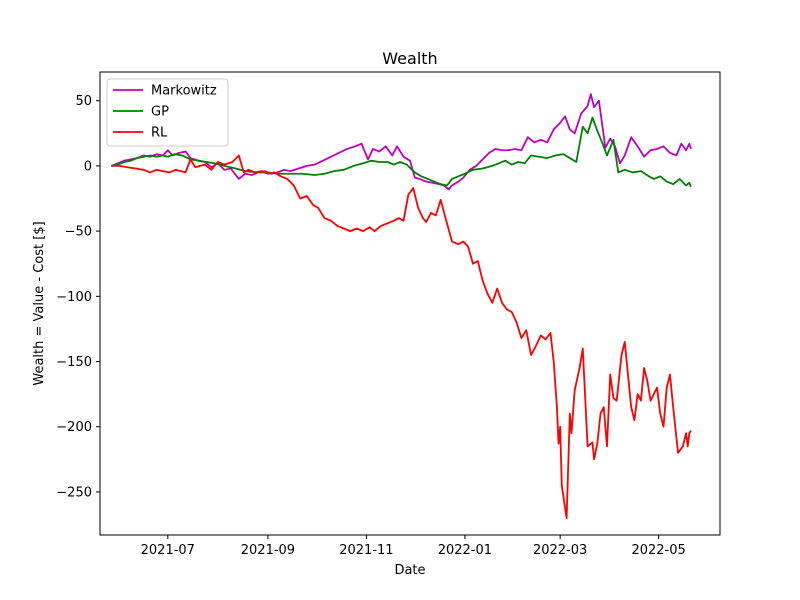  What do you see at coordinates (83, 101) in the screenshot?
I see `y-tick-label: 50` at bounding box center [83, 101].